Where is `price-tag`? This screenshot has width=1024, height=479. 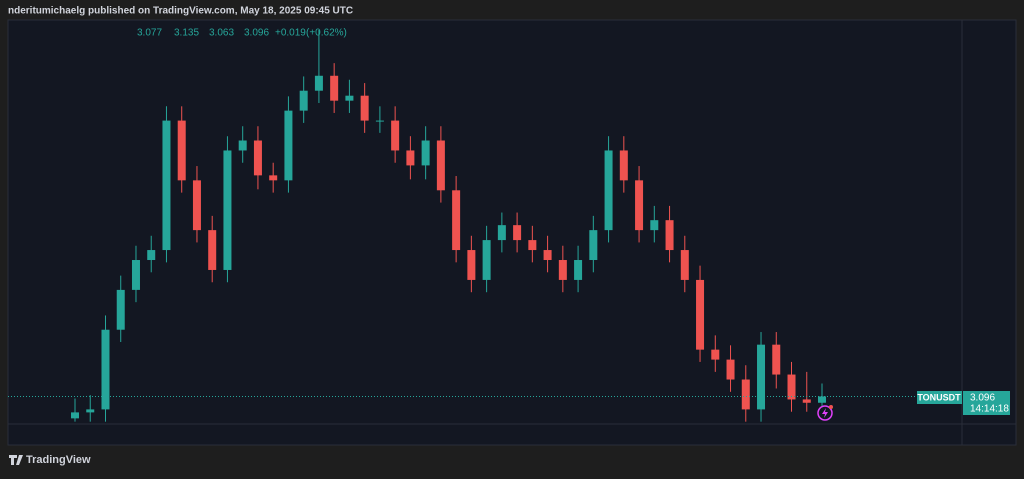 price-tag is located at coordinates (986, 403).